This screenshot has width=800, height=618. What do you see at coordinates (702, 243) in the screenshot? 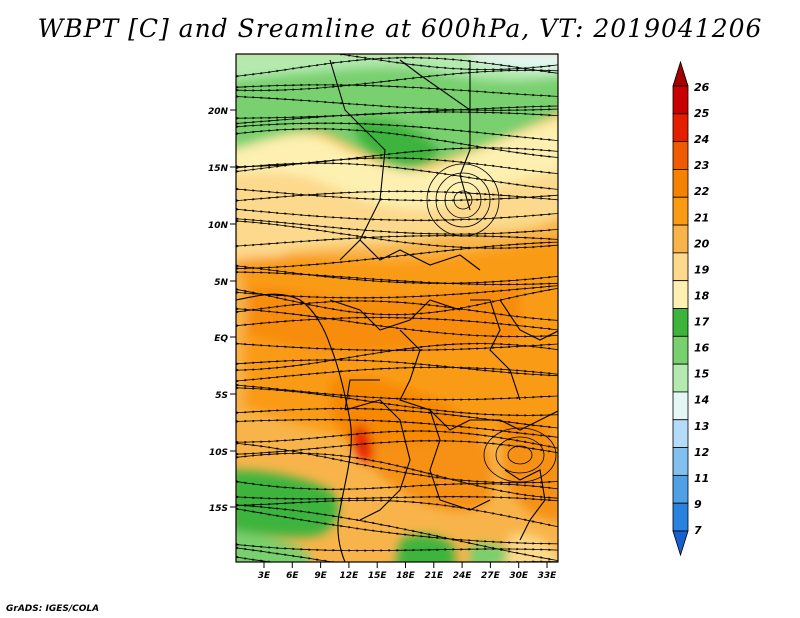
I see `colorbar-label: 20` at bounding box center [702, 243].